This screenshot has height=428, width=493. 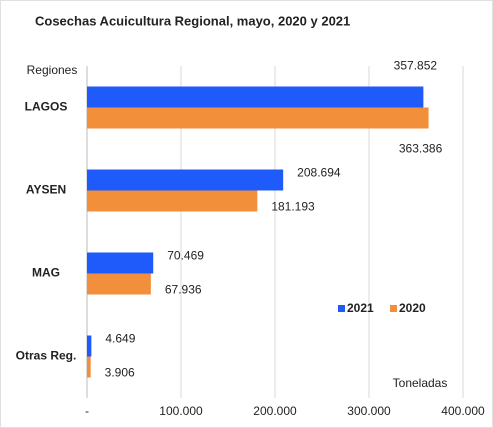 What do you see at coordinates (369, 411) in the screenshot?
I see `x-tick-label: 300.000` at bounding box center [369, 411].